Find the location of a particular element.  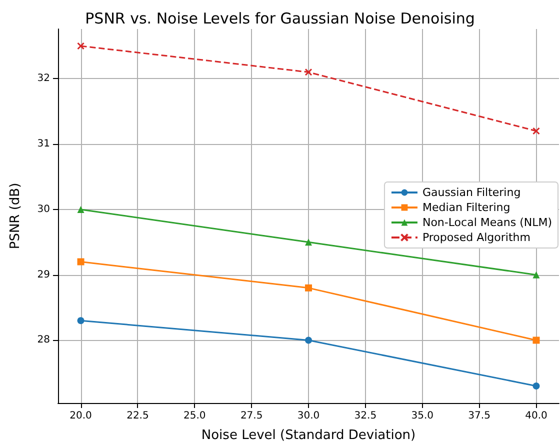

y-tick-label: 28 is located at coordinates (43, 340).